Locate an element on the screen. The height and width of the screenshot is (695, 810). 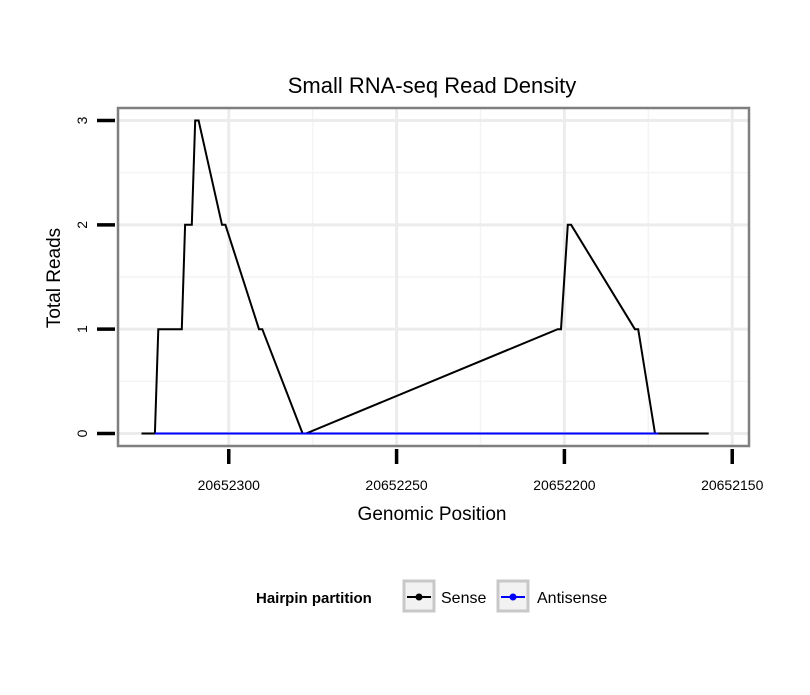
x-axis: 20652300 20652250 20652200 20652150 is located at coordinates (481, 471).